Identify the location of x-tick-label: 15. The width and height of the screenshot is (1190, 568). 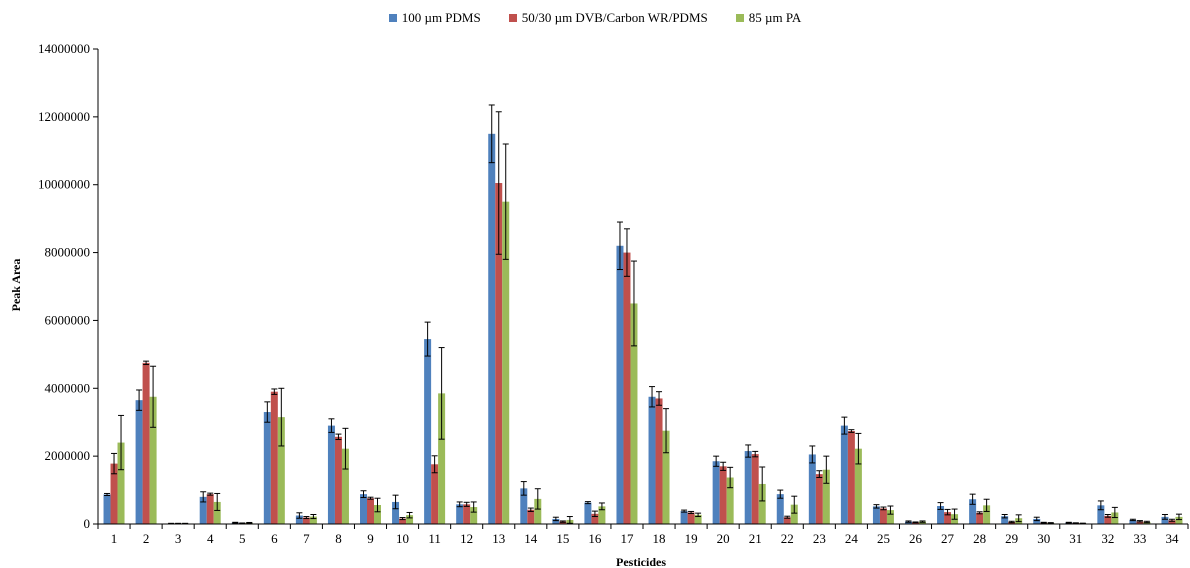
(562, 538).